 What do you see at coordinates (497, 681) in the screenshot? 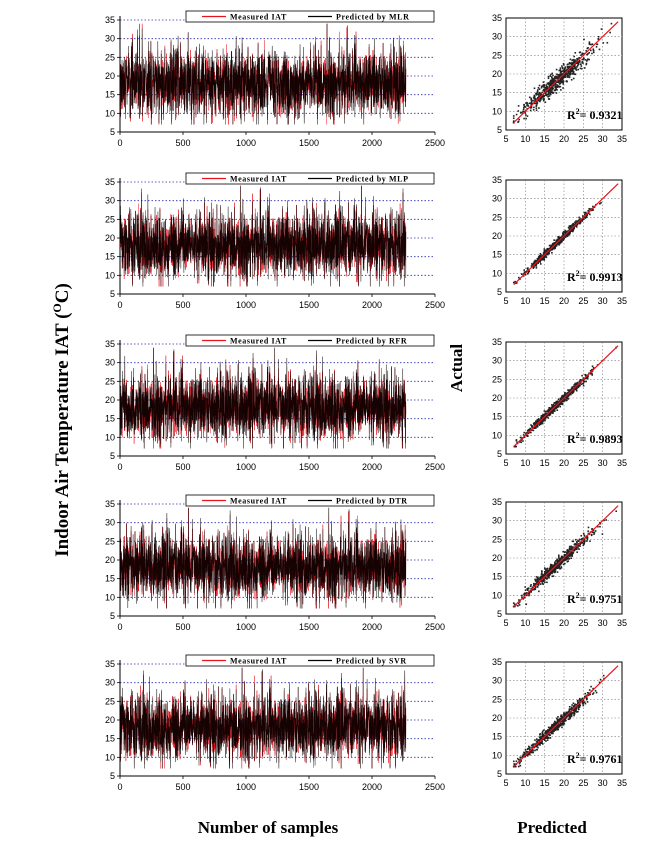
I see `scatter-y-tick-label: 30` at bounding box center [497, 681].